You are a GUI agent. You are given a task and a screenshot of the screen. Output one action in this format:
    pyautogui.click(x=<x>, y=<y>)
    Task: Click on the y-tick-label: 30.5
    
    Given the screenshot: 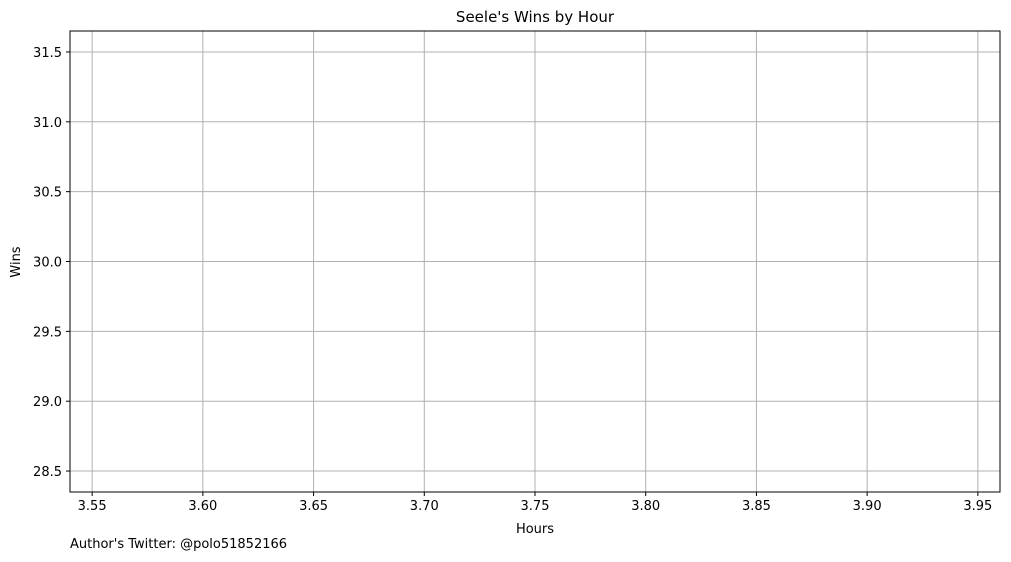 What is the action you would take?
    pyautogui.click(x=47, y=193)
    